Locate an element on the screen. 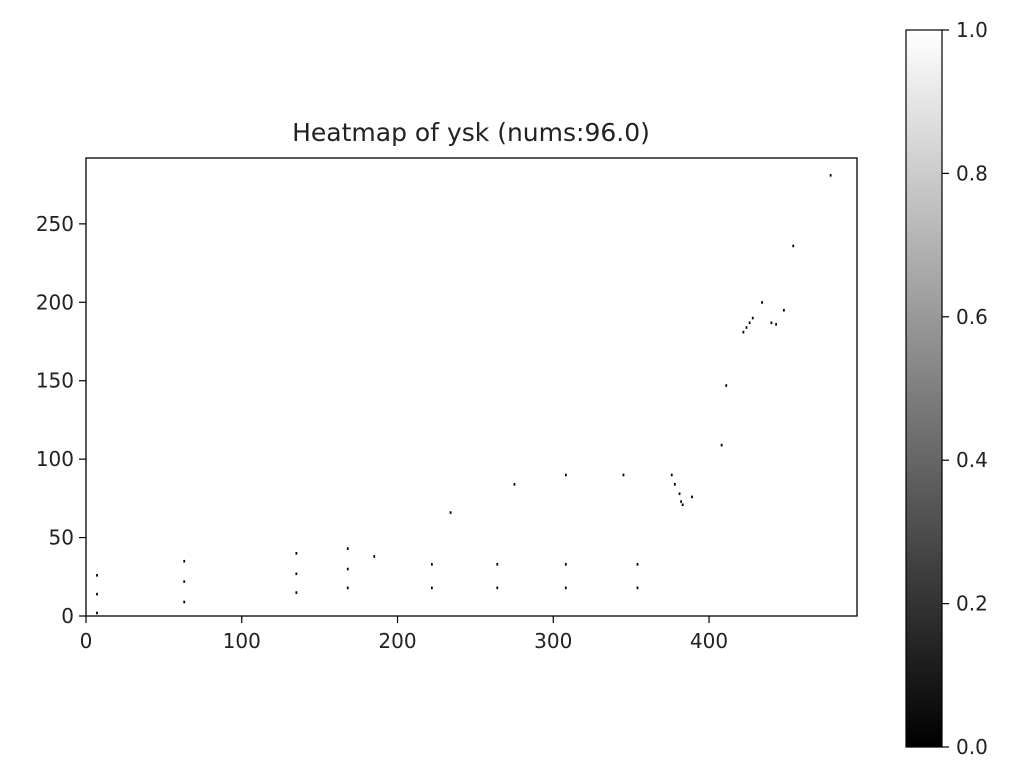 Image resolution: width=1015 pixels, height=784 pixels. x-tick-label-100: 100 is located at coordinates (242, 641).